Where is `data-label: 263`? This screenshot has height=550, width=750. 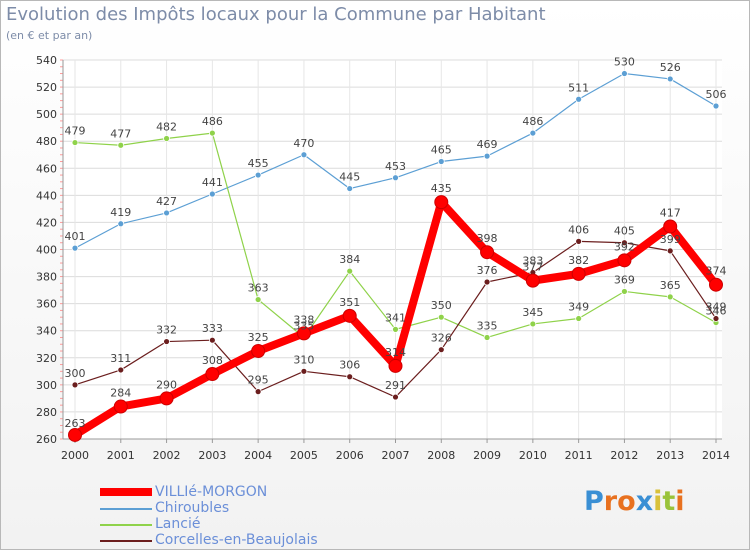 data-label: 263 is located at coordinates (75, 423).